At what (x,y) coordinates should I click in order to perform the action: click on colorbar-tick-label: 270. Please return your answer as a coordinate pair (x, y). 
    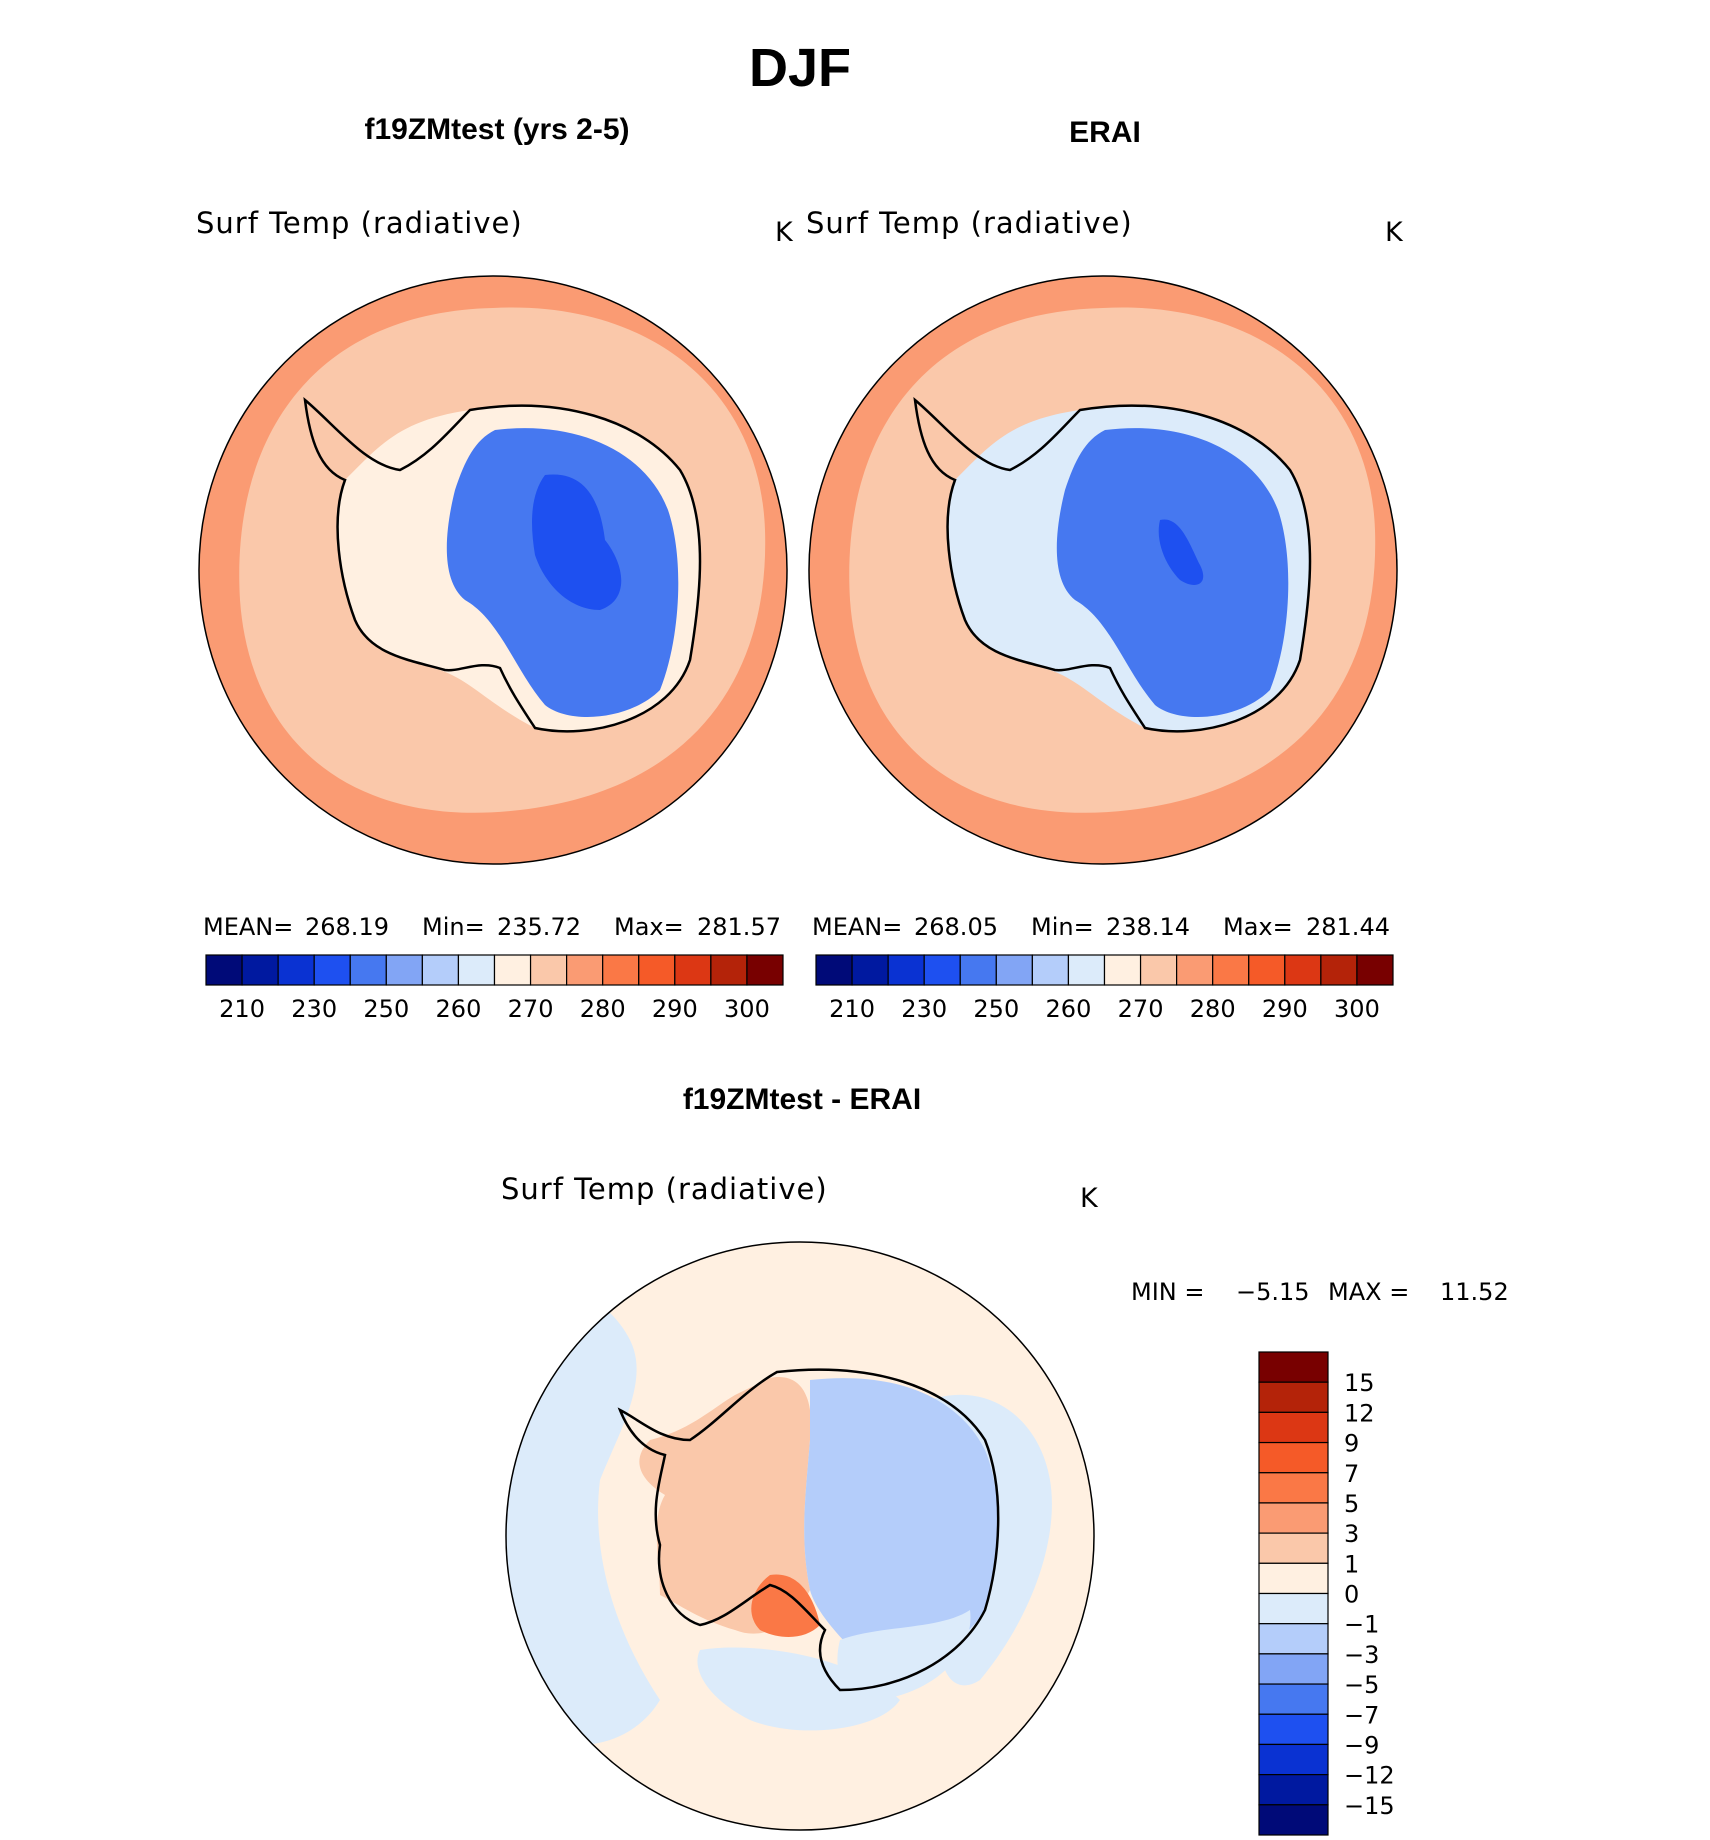
    Looking at the image, I should click on (531, 1009).